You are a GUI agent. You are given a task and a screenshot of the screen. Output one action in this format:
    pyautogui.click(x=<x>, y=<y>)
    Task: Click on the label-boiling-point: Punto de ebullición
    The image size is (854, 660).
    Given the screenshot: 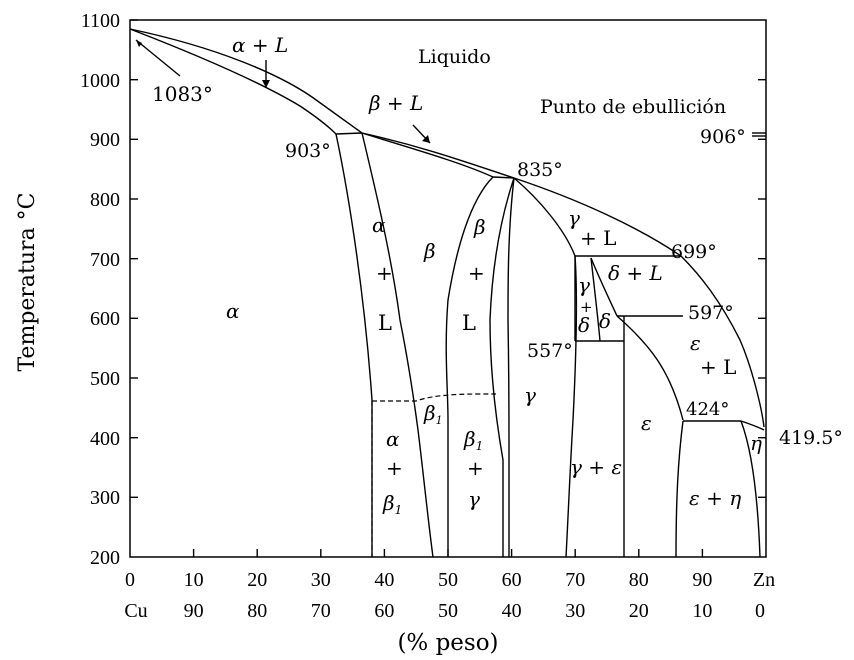 What is the action you would take?
    pyautogui.click(x=633, y=107)
    